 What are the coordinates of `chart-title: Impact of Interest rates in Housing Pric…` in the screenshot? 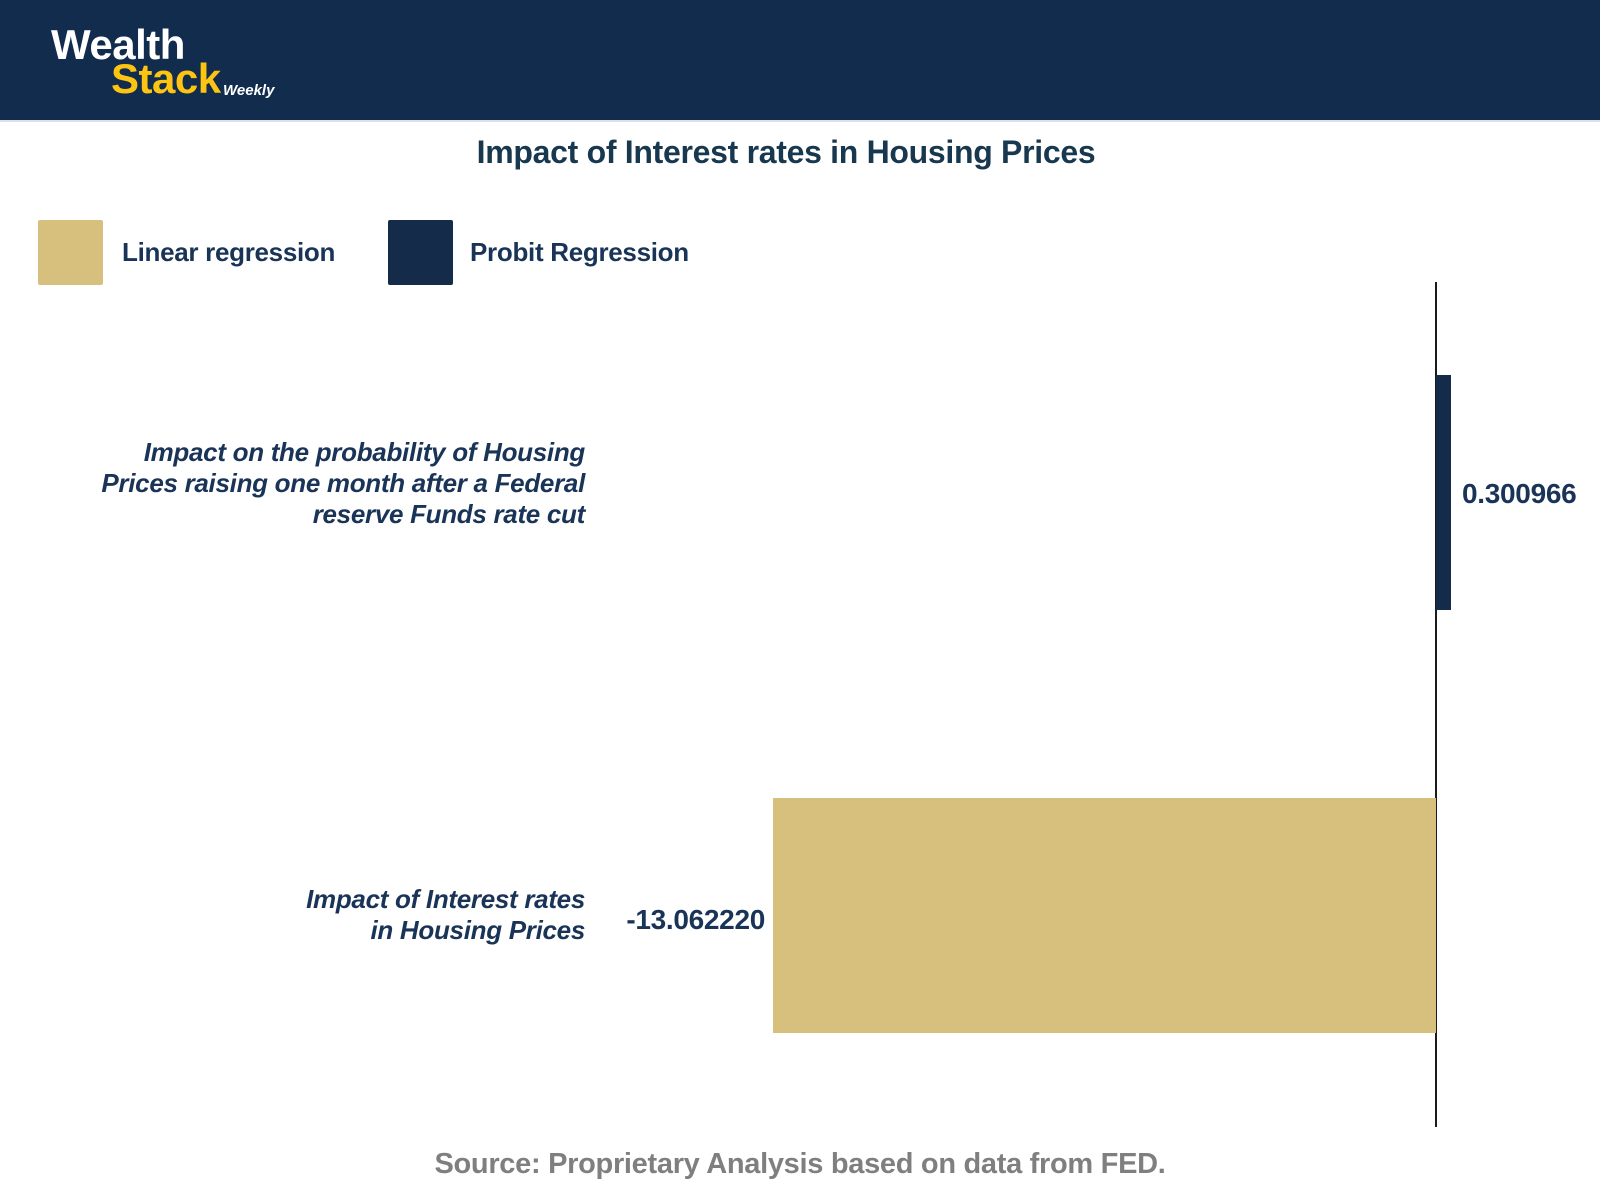 It's located at (786, 152).